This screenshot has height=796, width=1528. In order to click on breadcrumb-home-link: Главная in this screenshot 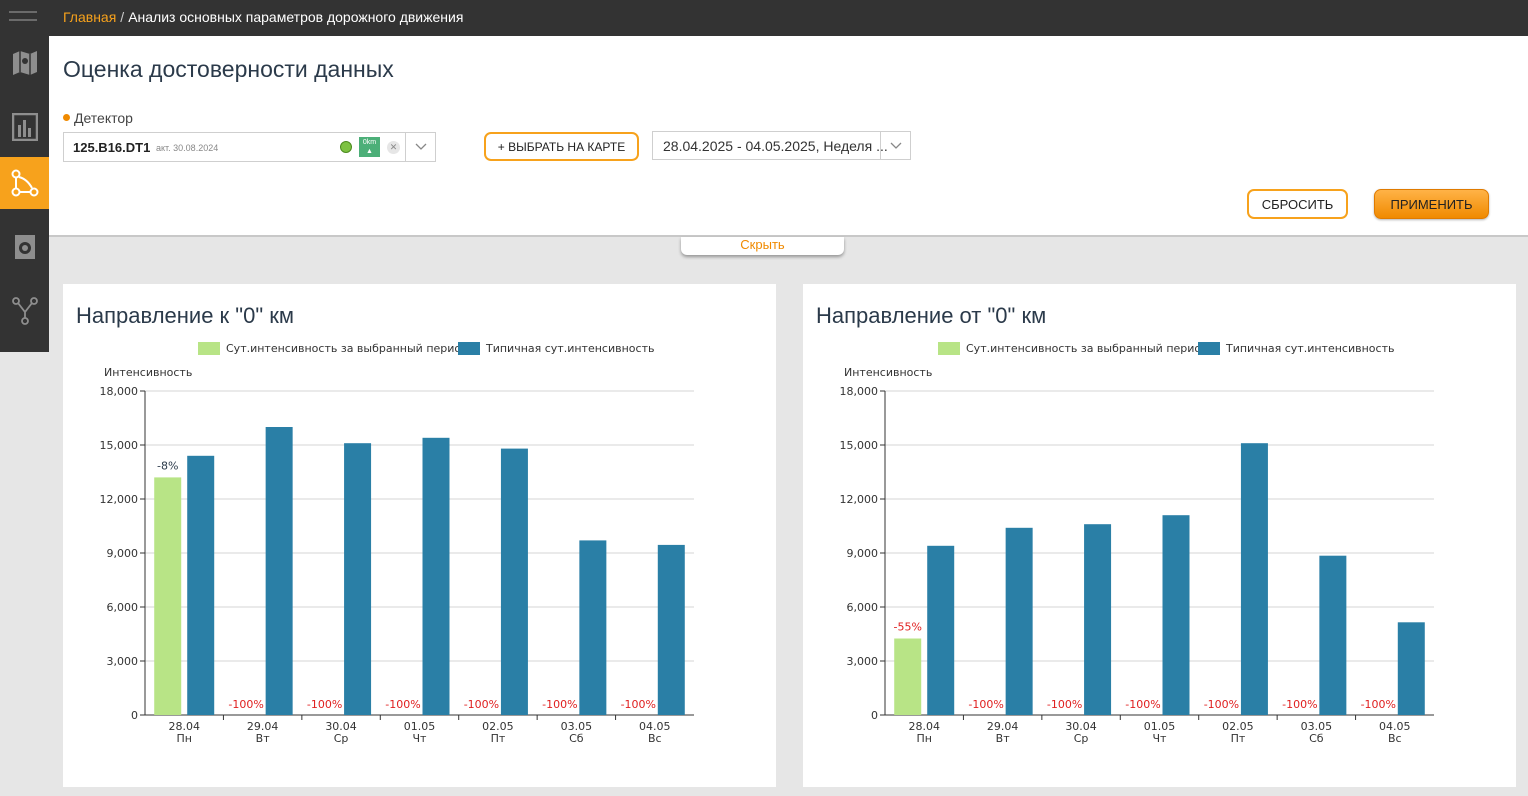, I will do `click(90, 17)`.